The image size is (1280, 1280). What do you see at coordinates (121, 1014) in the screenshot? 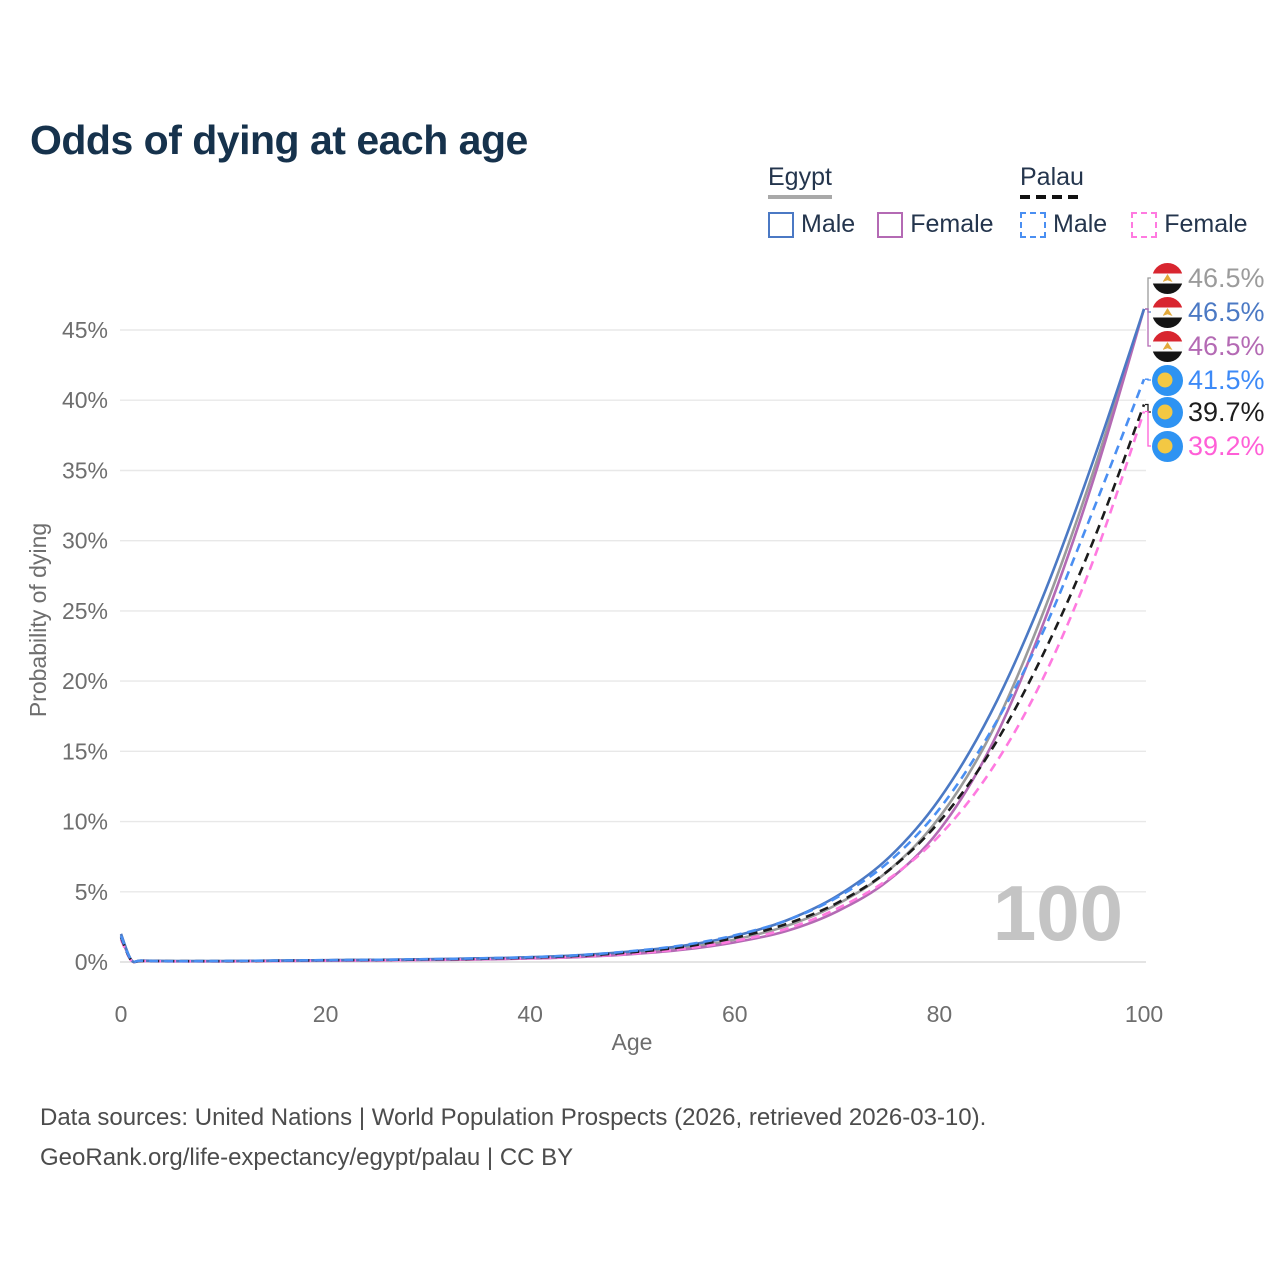
I see `x-tick-0: 0` at bounding box center [121, 1014].